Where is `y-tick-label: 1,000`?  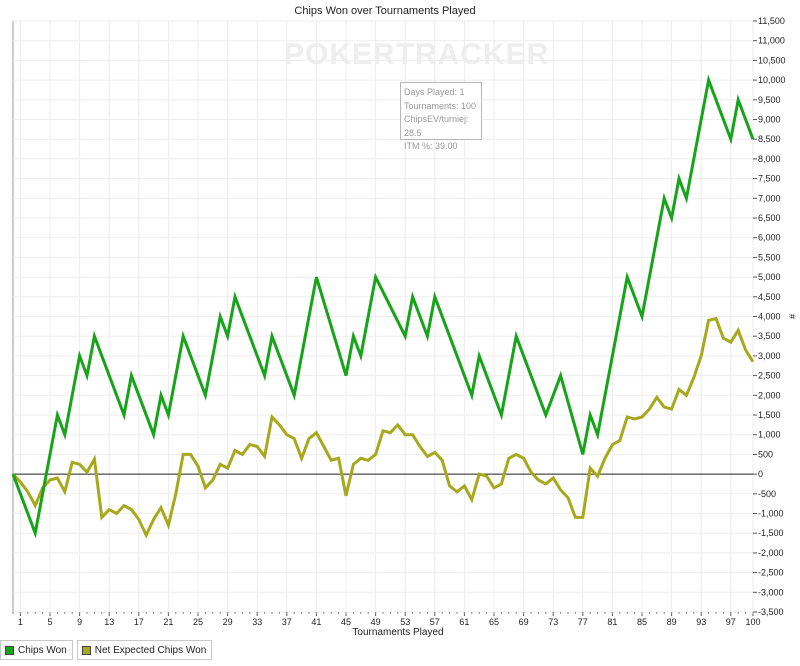 y-tick-label: 1,000 is located at coordinates (769, 435).